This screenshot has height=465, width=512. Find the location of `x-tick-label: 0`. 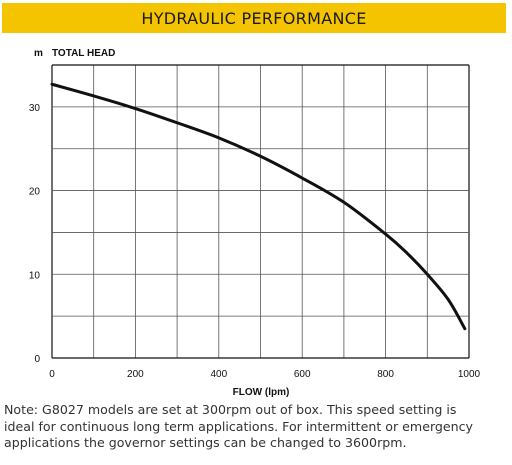

x-tick-label: 0 is located at coordinates (52, 374).